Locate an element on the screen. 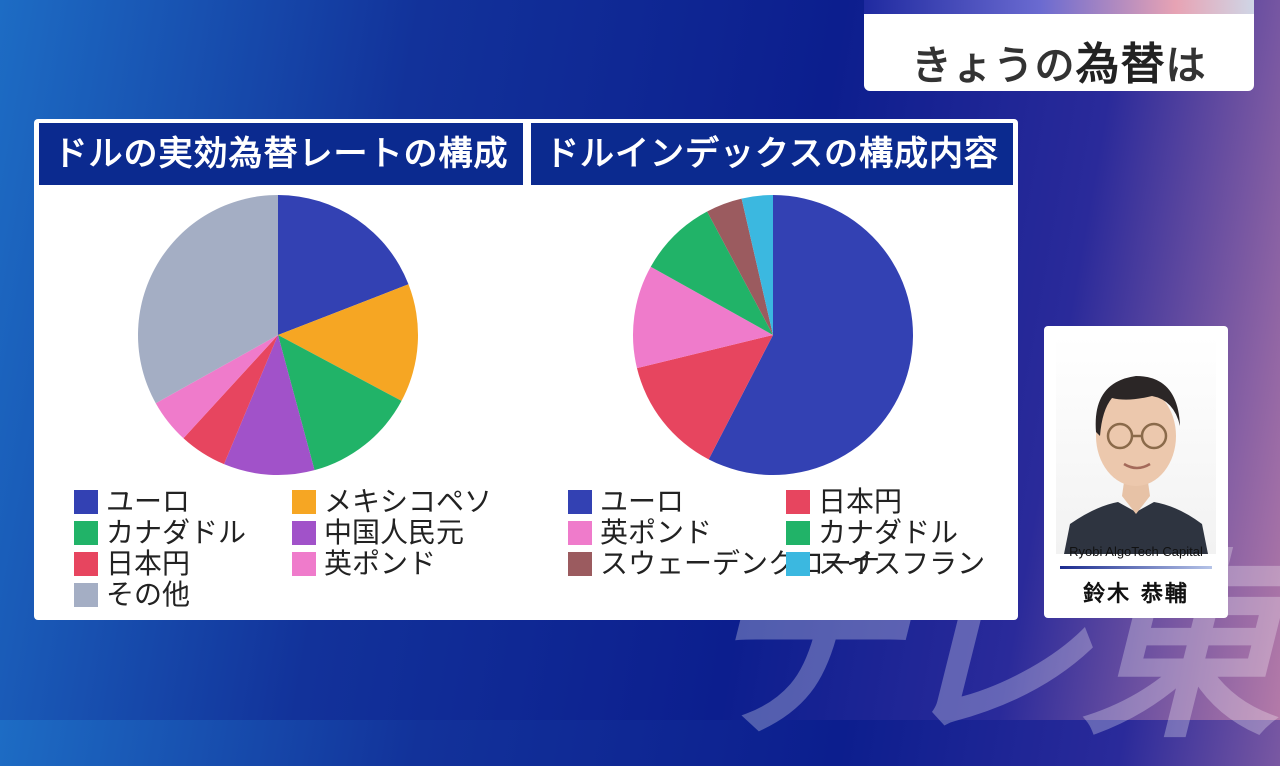  segment-title-big: 為替 is located at coordinates (1120, 64).